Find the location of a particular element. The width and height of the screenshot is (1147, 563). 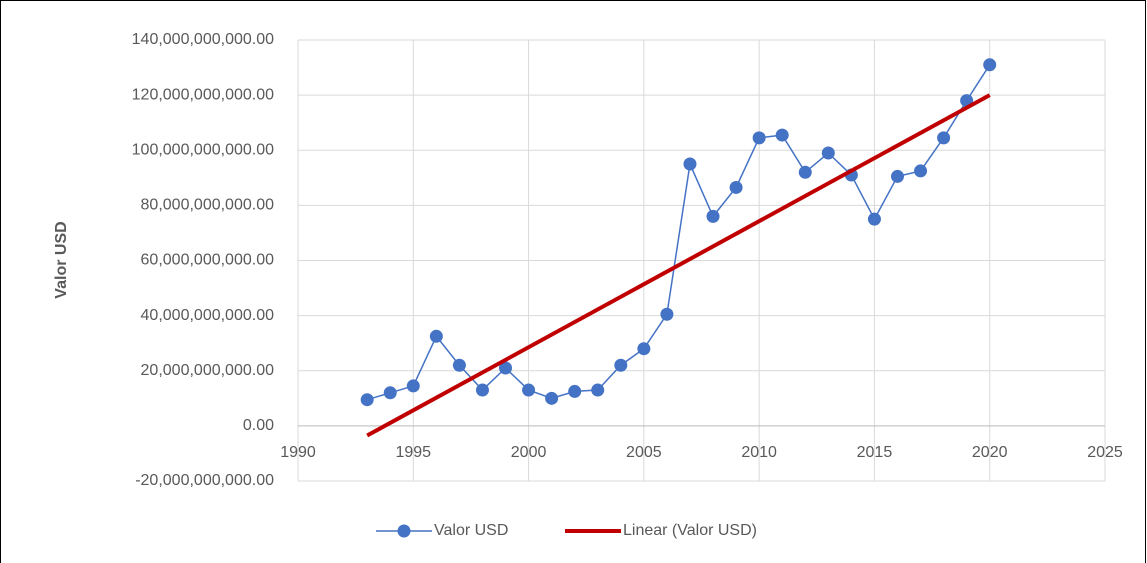

y-tick-label: 0.00 is located at coordinates (258, 425).